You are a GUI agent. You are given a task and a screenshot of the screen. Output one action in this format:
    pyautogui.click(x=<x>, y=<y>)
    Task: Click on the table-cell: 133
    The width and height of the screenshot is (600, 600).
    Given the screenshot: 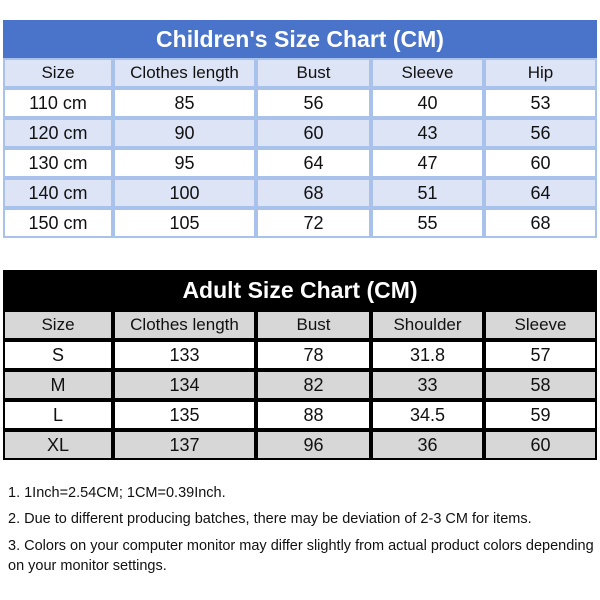 What is the action you would take?
    pyautogui.click(x=184, y=355)
    